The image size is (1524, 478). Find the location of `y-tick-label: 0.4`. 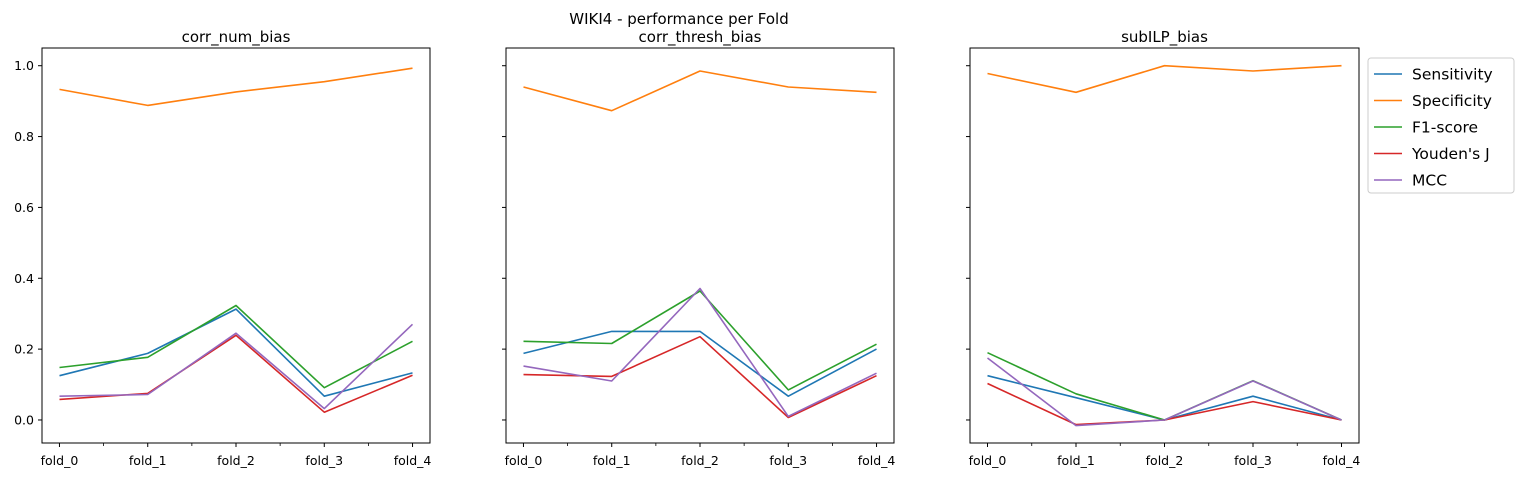

y-tick-label: 0.4 is located at coordinates (24, 278).